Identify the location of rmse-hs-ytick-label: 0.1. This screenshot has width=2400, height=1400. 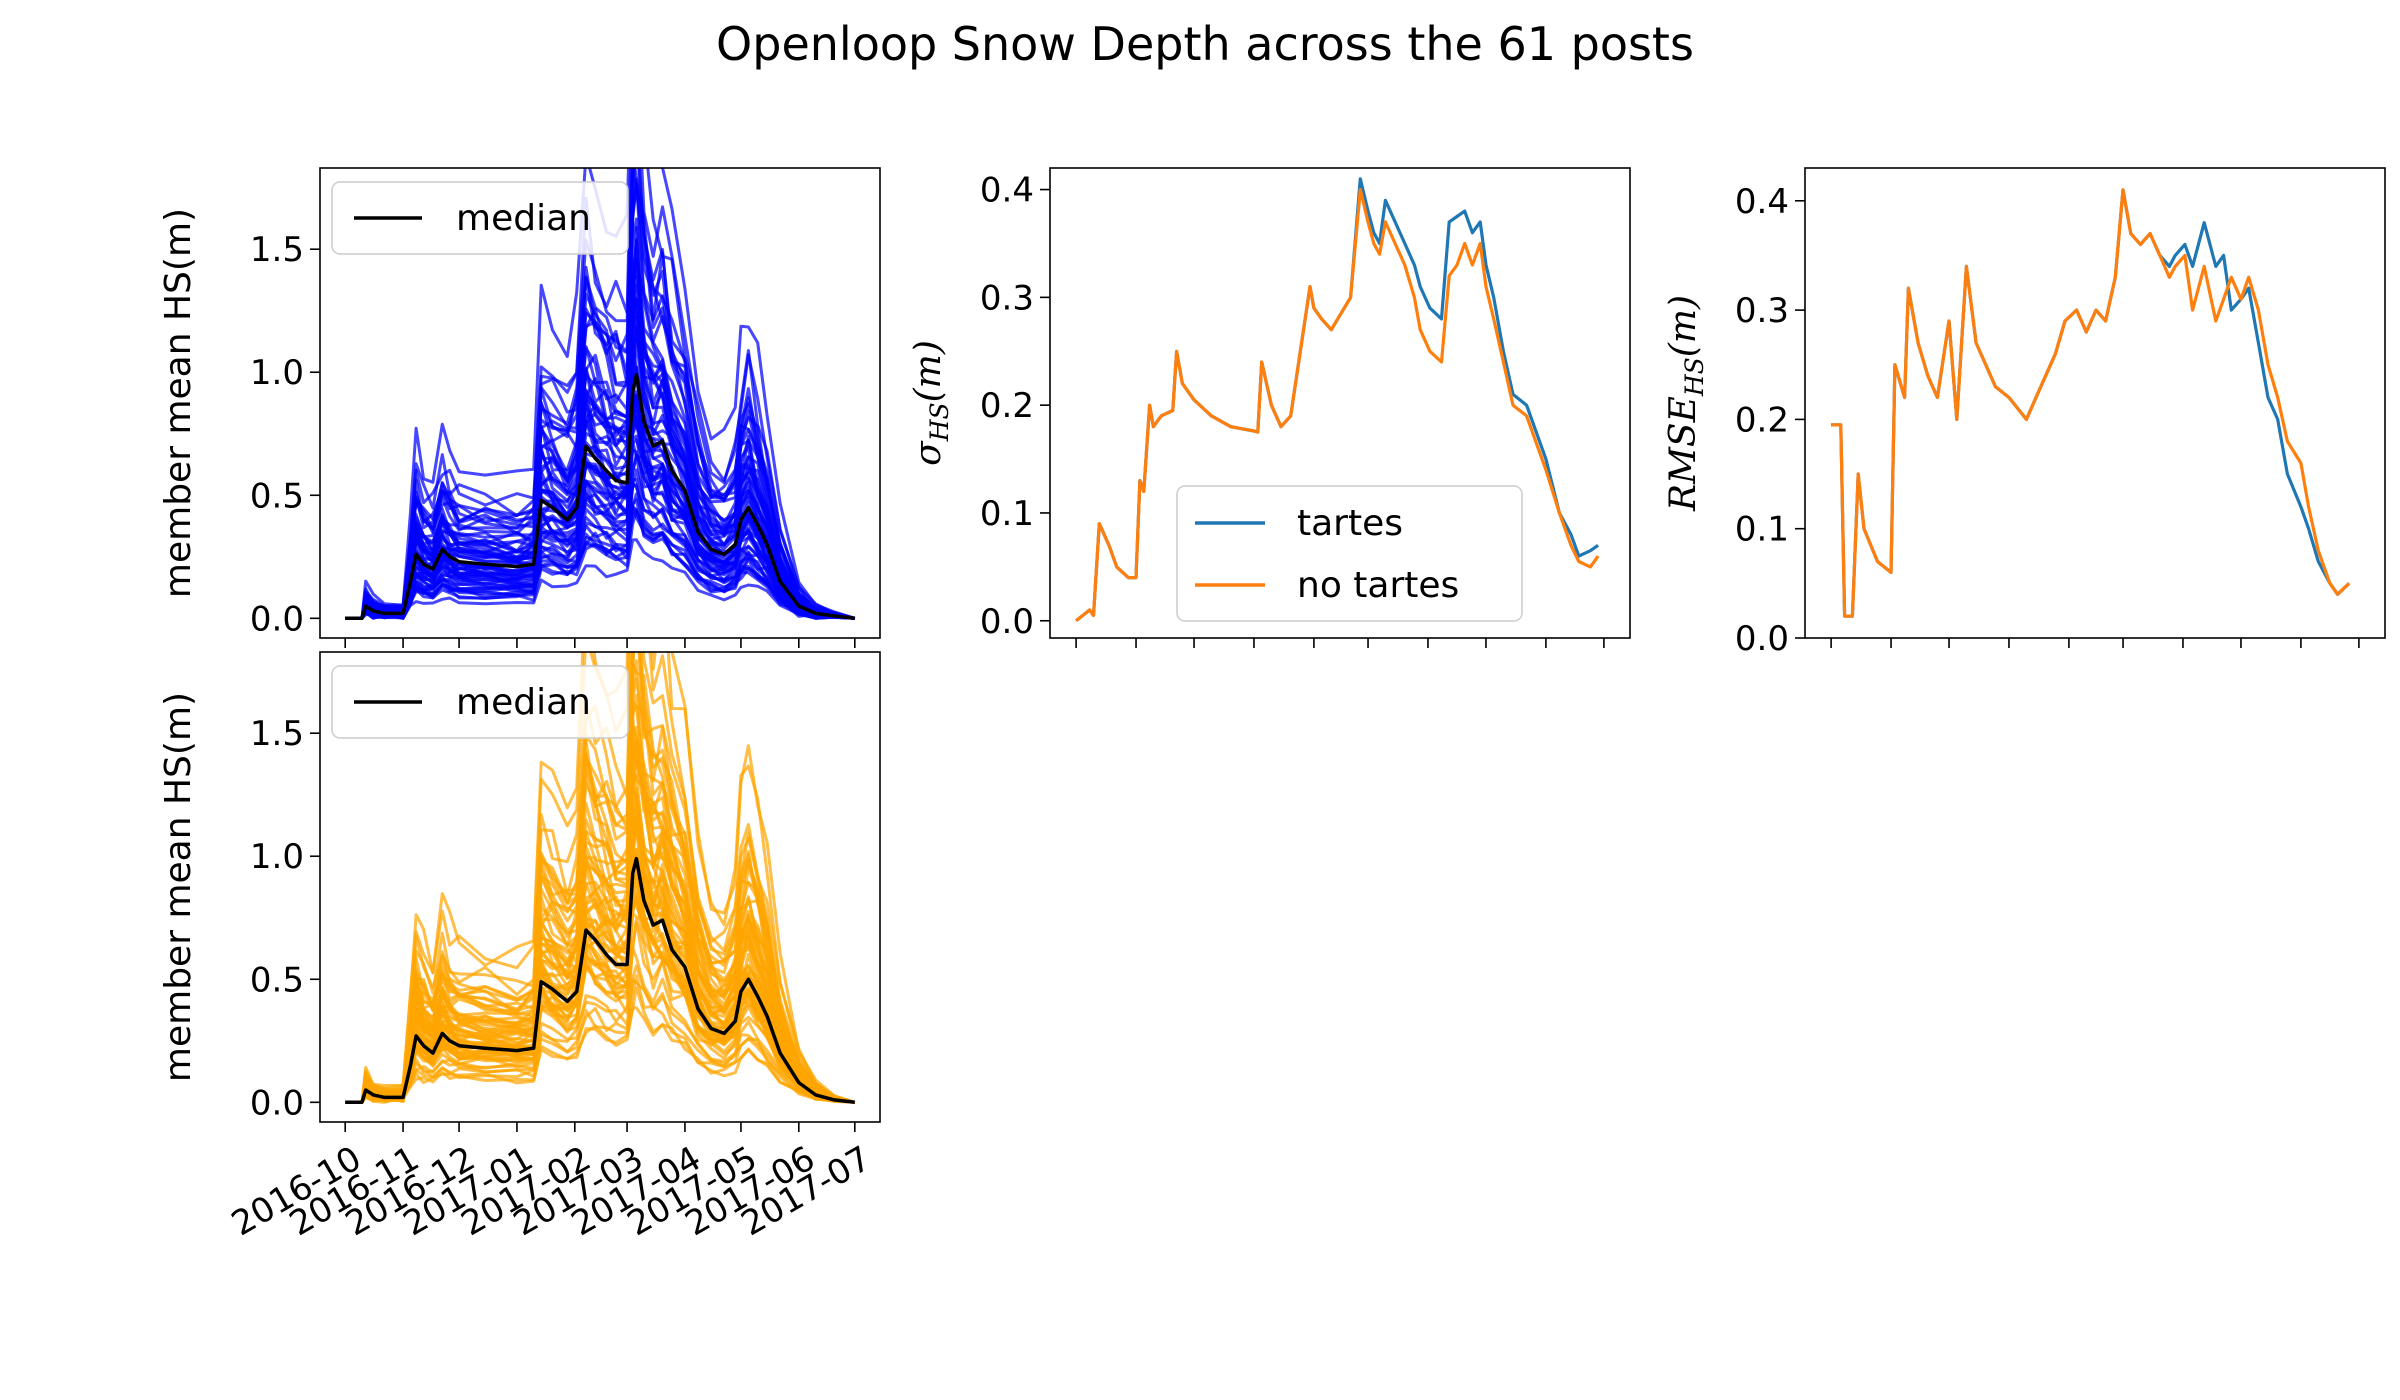
(1762, 530).